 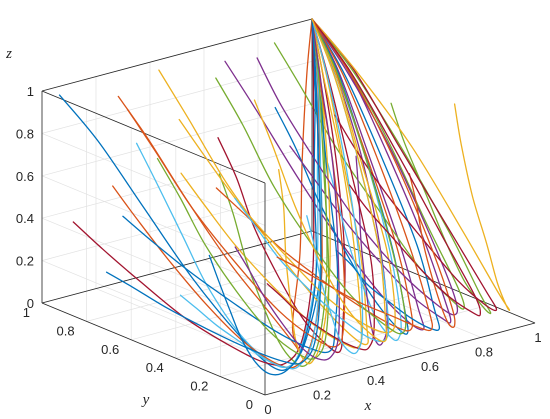 What do you see at coordinates (267, 409) in the screenshot?
I see `x-tick-label: 0` at bounding box center [267, 409].